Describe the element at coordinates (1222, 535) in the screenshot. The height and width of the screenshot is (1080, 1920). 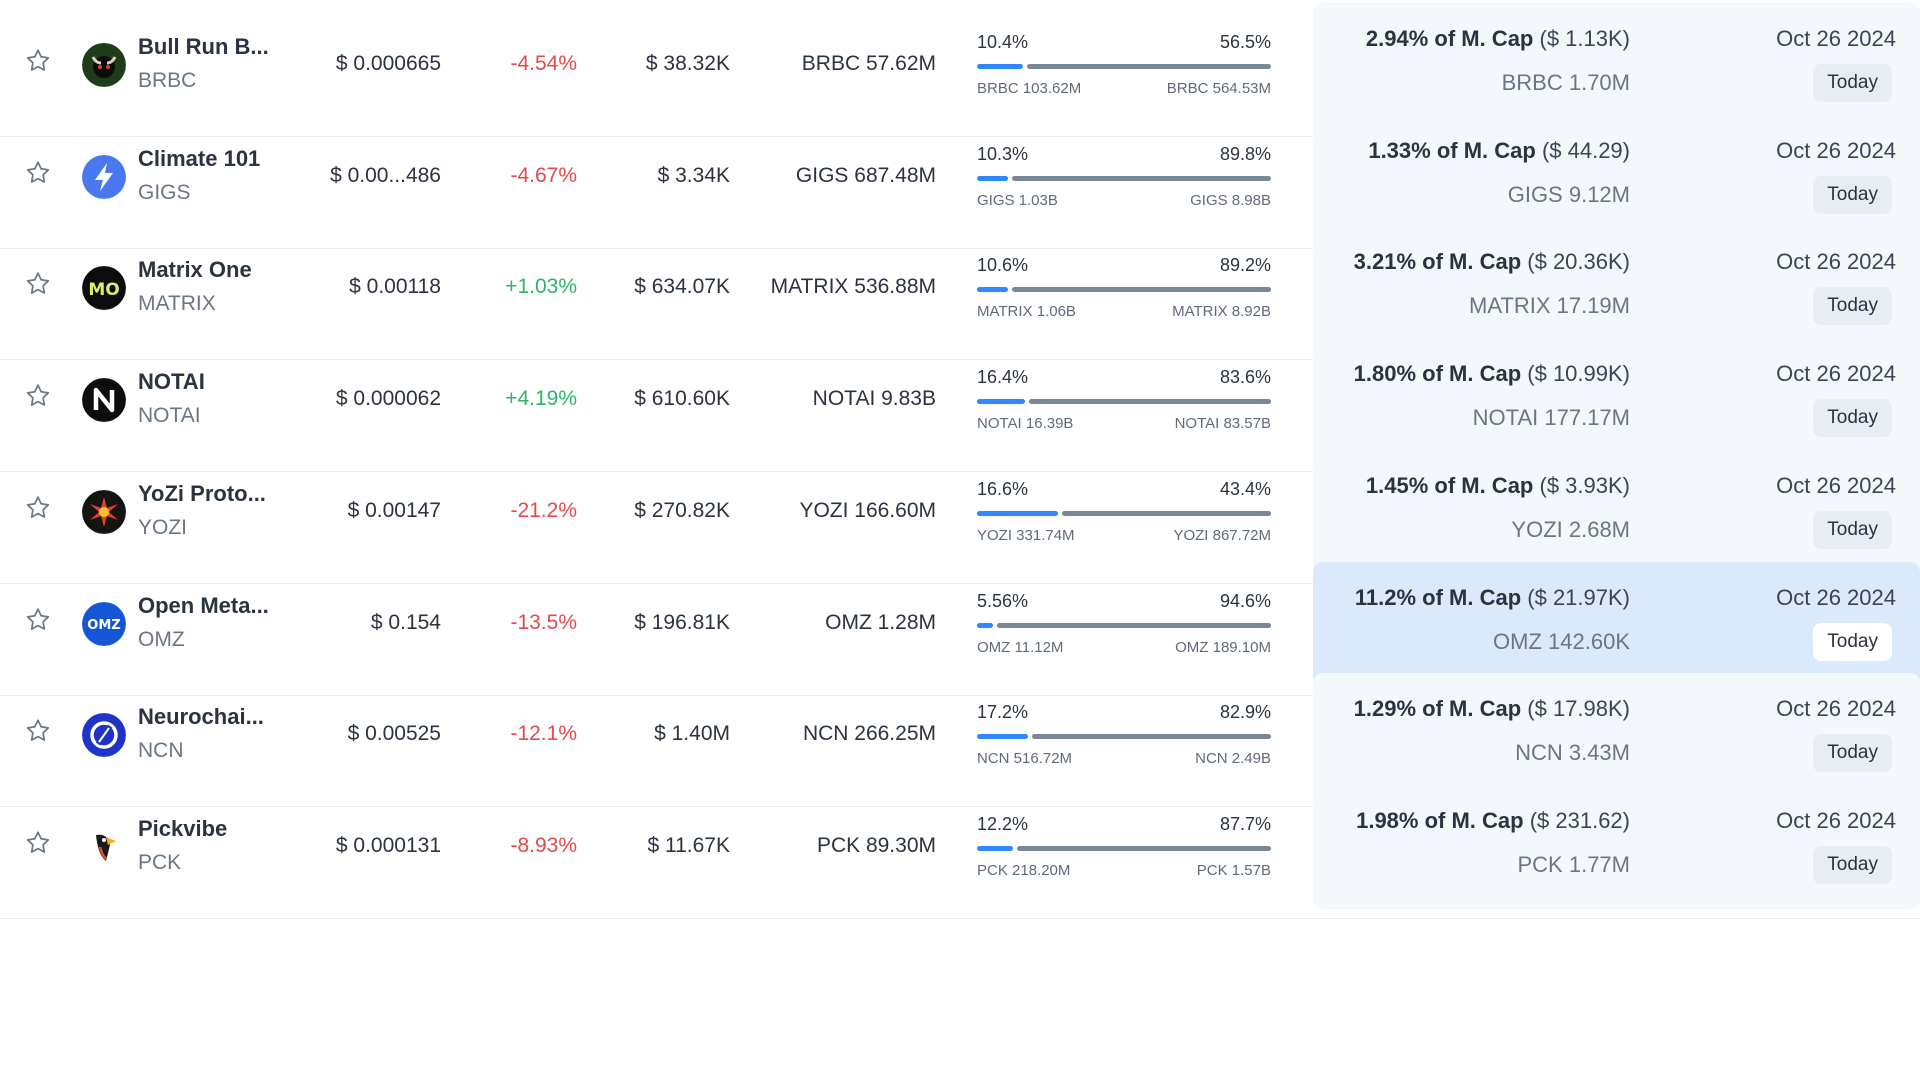
I see `locked-amount: YOZI 867.72M` at that location.